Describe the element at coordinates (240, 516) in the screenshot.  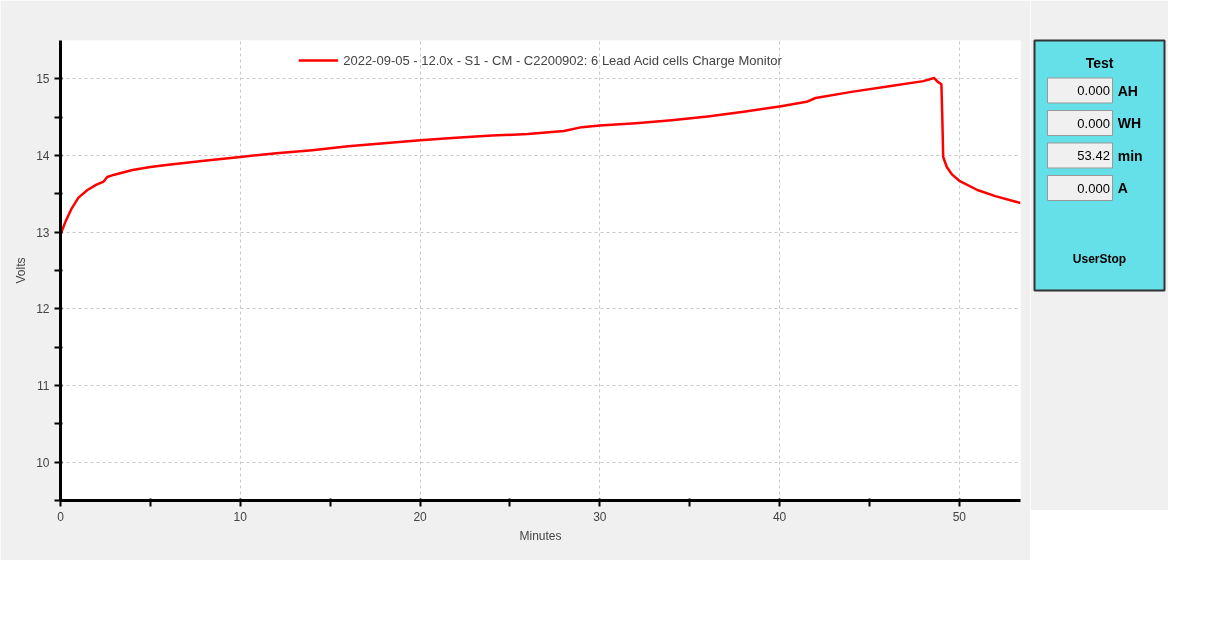
I see `x-tick-label: 10` at that location.